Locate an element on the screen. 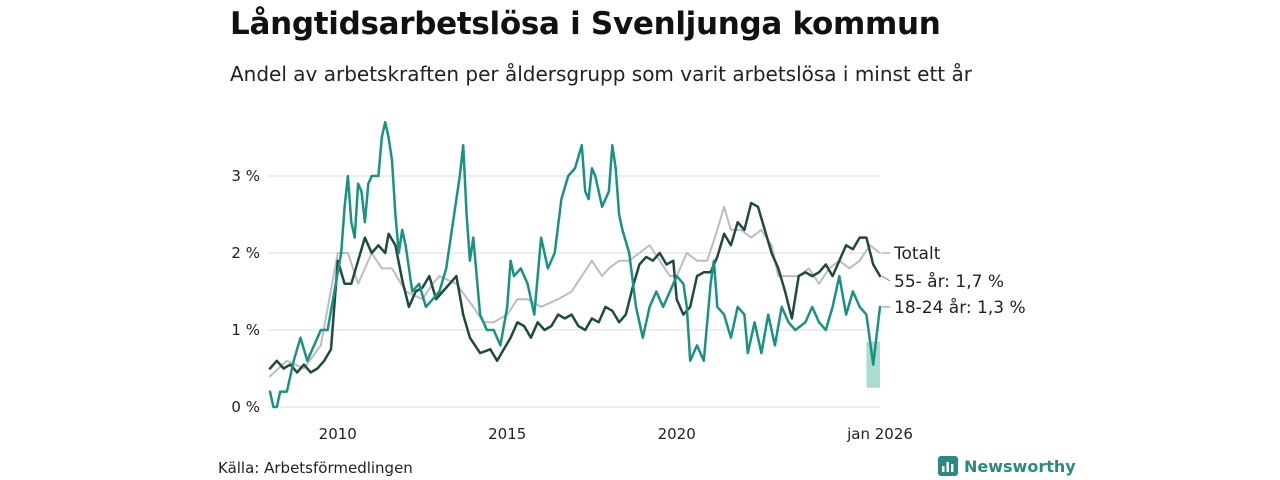 Image resolution: width=1280 pixels, height=480 pixels. series-end-label: 18-24 år: 1,3 % is located at coordinates (960, 307).